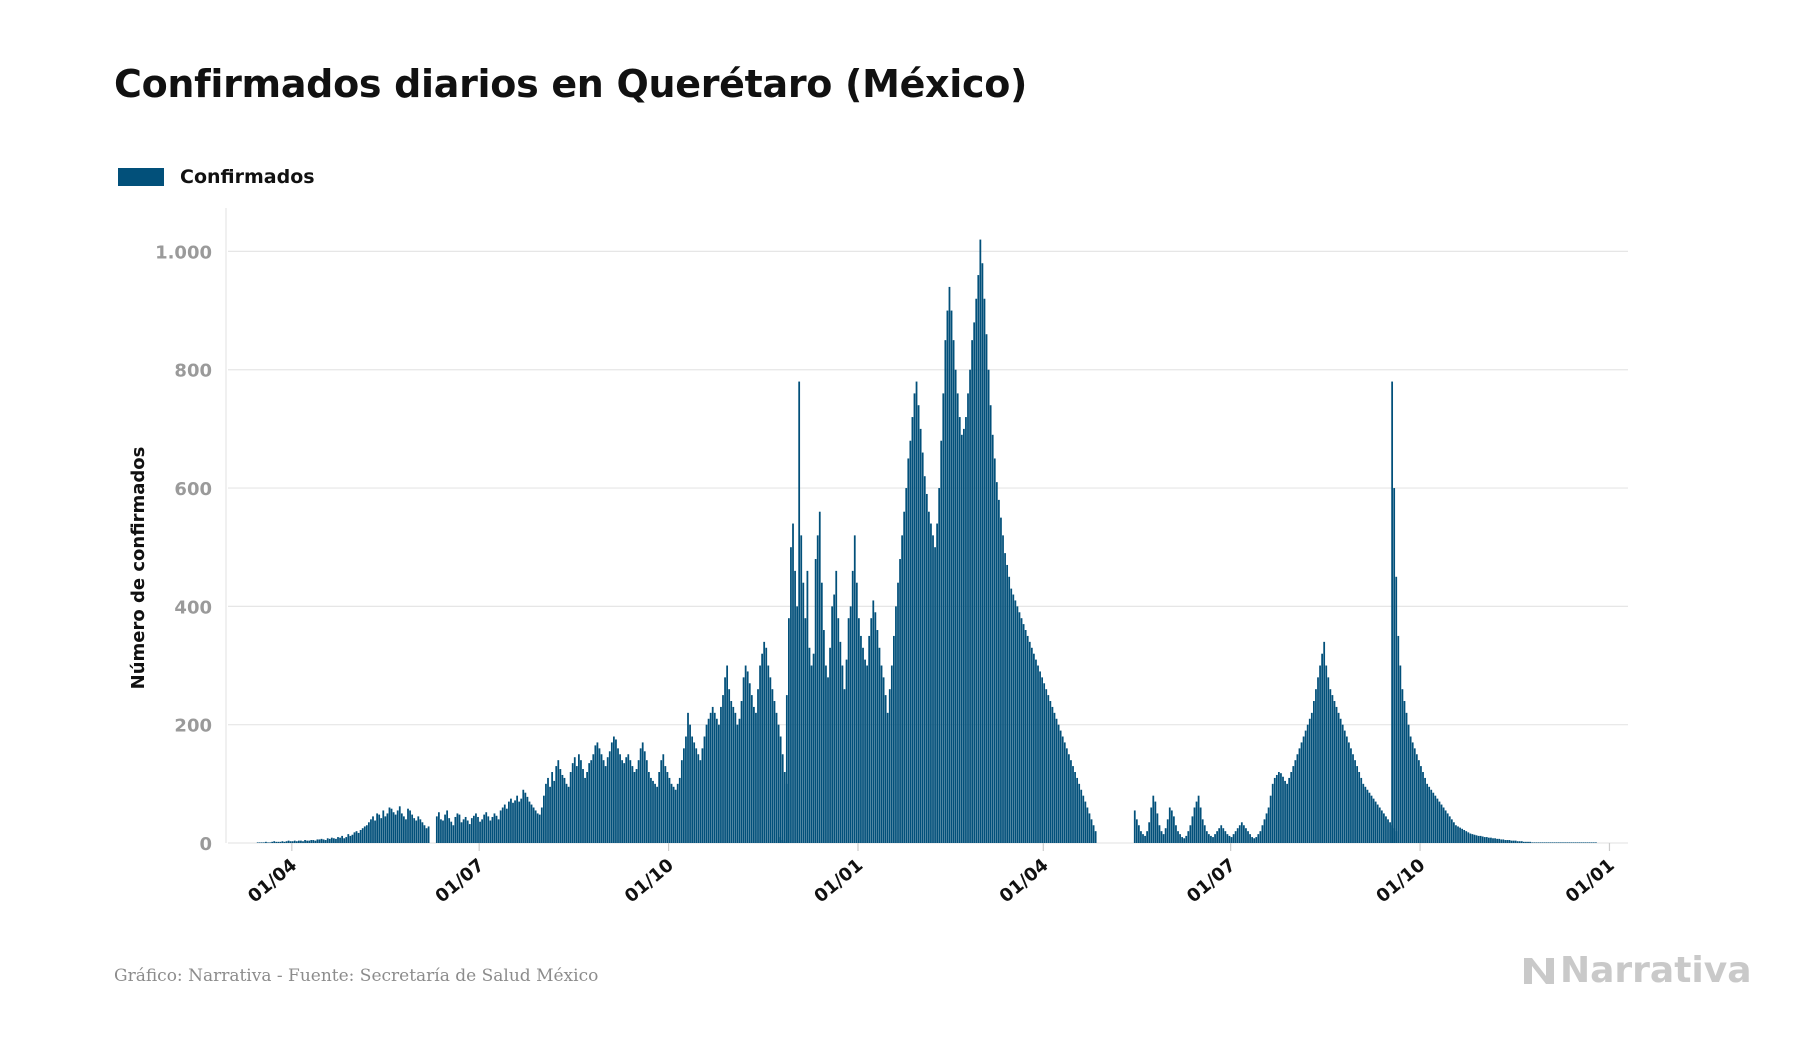  Describe the element at coordinates (1656, 970) in the screenshot. I see `brand-name: Narrativa` at that location.